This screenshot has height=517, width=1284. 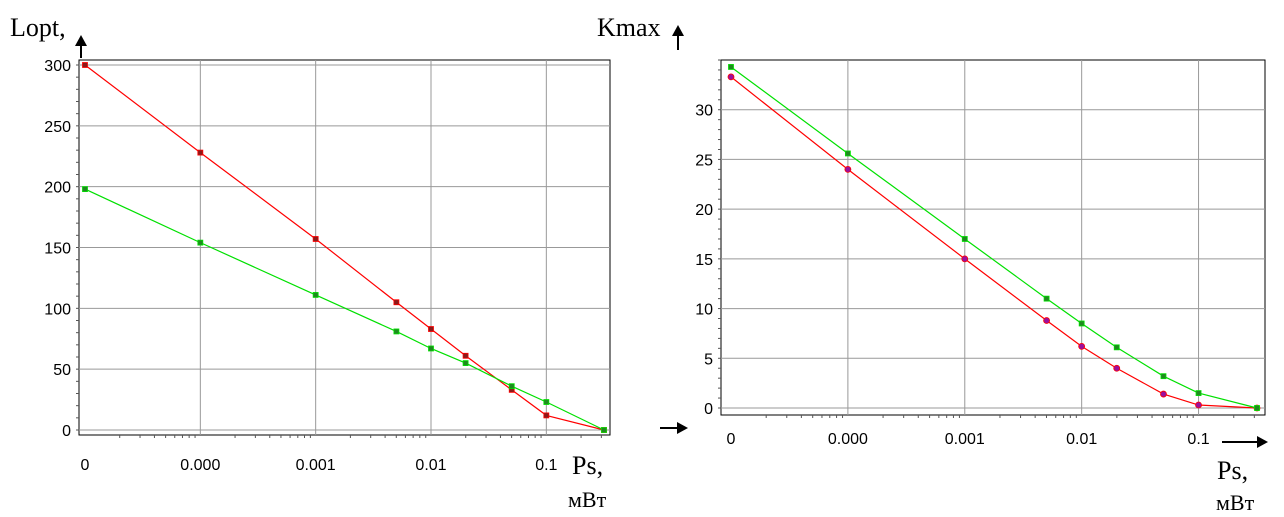 What do you see at coordinates (708, 359) in the screenshot?
I see `right-y-tick-label: 5` at bounding box center [708, 359].